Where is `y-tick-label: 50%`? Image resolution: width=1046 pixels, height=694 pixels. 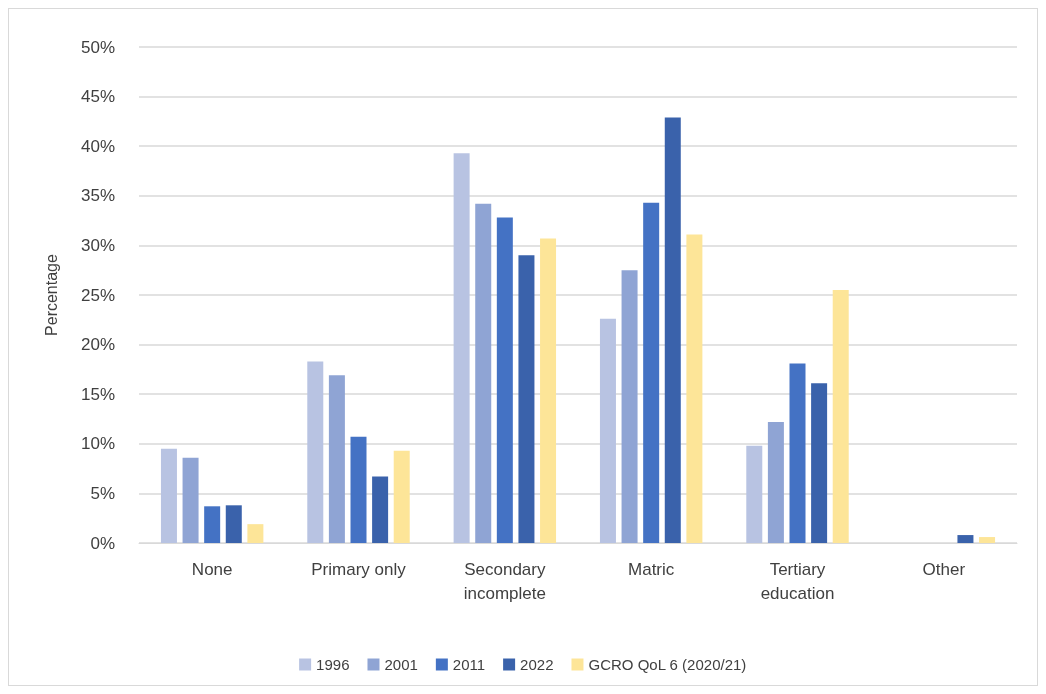
y-tick-label: 50% is located at coordinates (97, 47).